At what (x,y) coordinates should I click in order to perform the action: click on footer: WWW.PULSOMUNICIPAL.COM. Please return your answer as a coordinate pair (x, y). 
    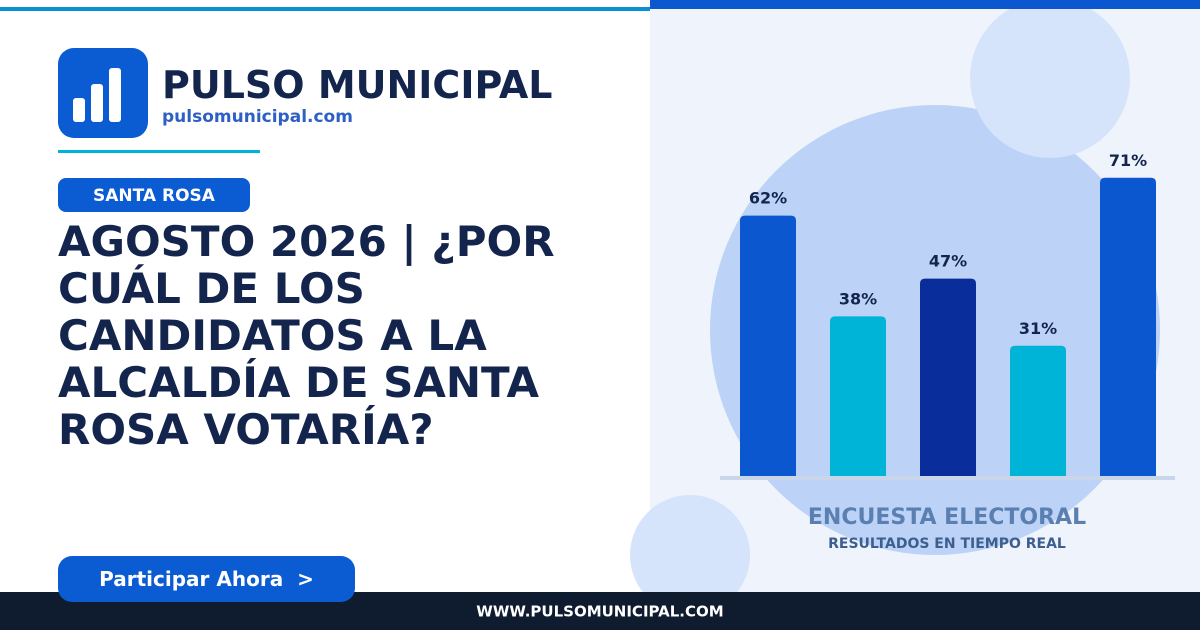
    Looking at the image, I should click on (599, 612).